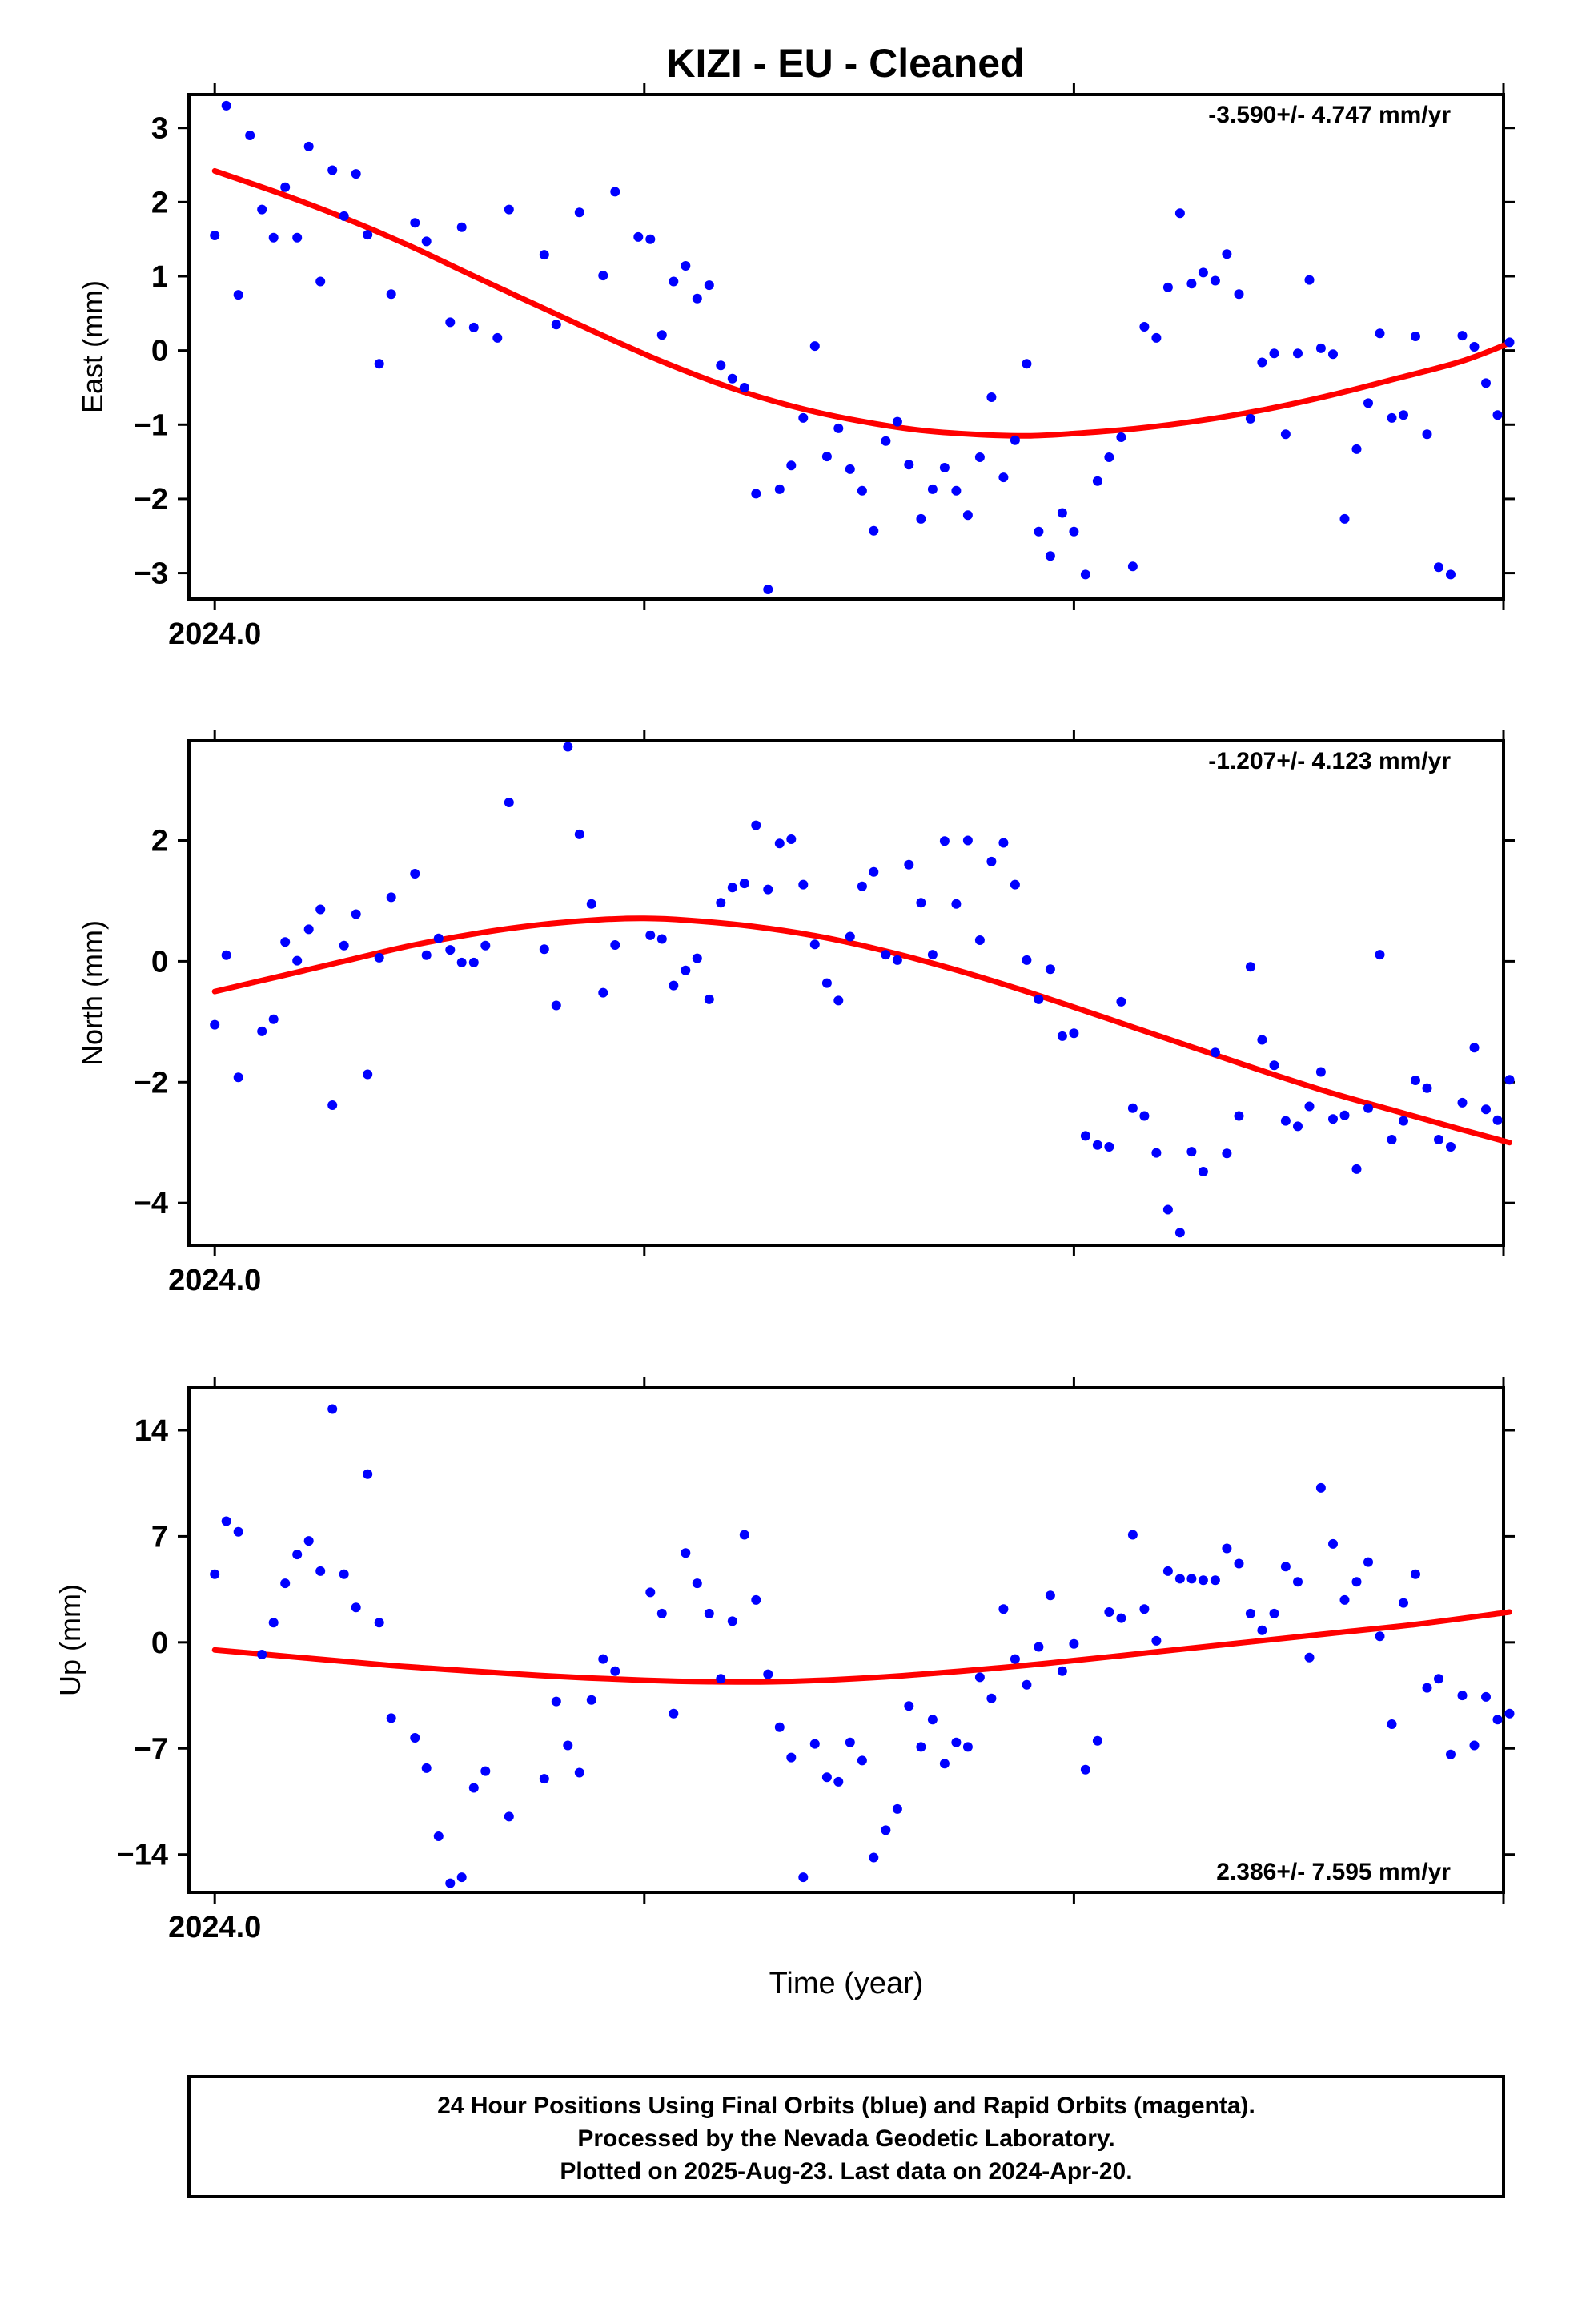 Image resolution: width=1582 pixels, height=2324 pixels. I want to click on y-tick-label: 0, so click(159, 962).